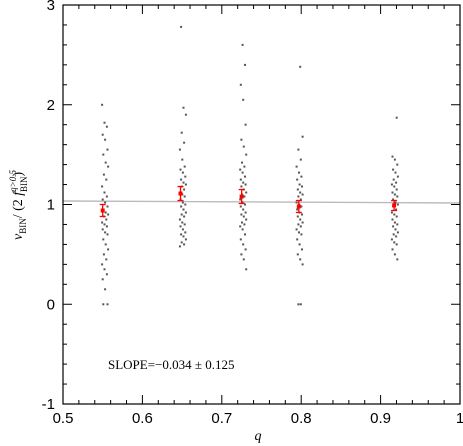  Describe the element at coordinates (18, 174) in the screenshot. I see `y-label-close: )` at that location.